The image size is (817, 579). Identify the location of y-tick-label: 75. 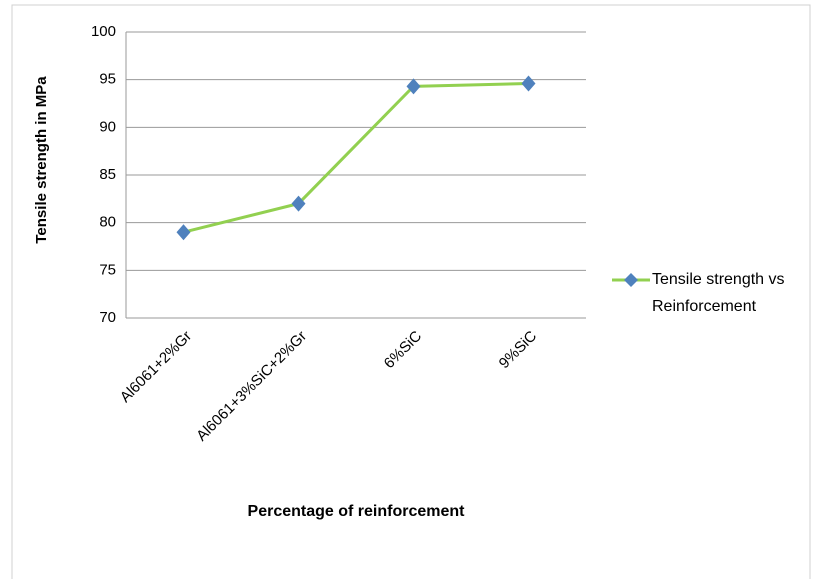
(107, 269).